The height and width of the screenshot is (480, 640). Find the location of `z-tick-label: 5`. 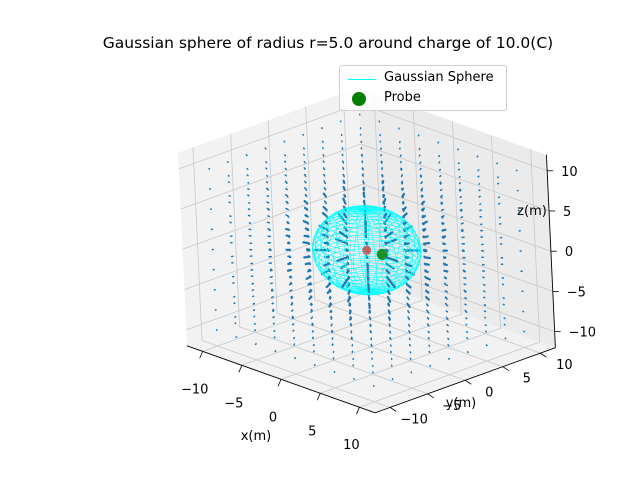

z-tick-label: 5 is located at coordinates (567, 212).